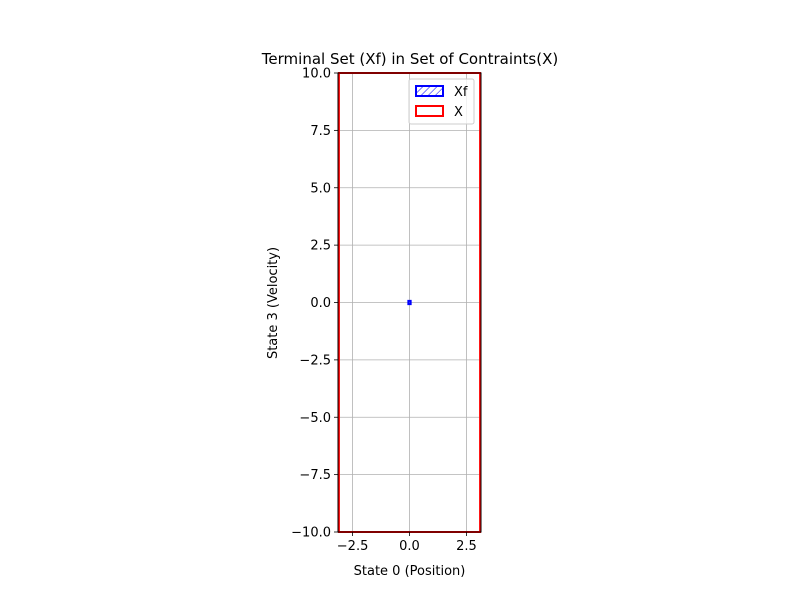 The width and height of the screenshot is (800, 600). I want to click on y-tick-label: 7.5, so click(320, 131).